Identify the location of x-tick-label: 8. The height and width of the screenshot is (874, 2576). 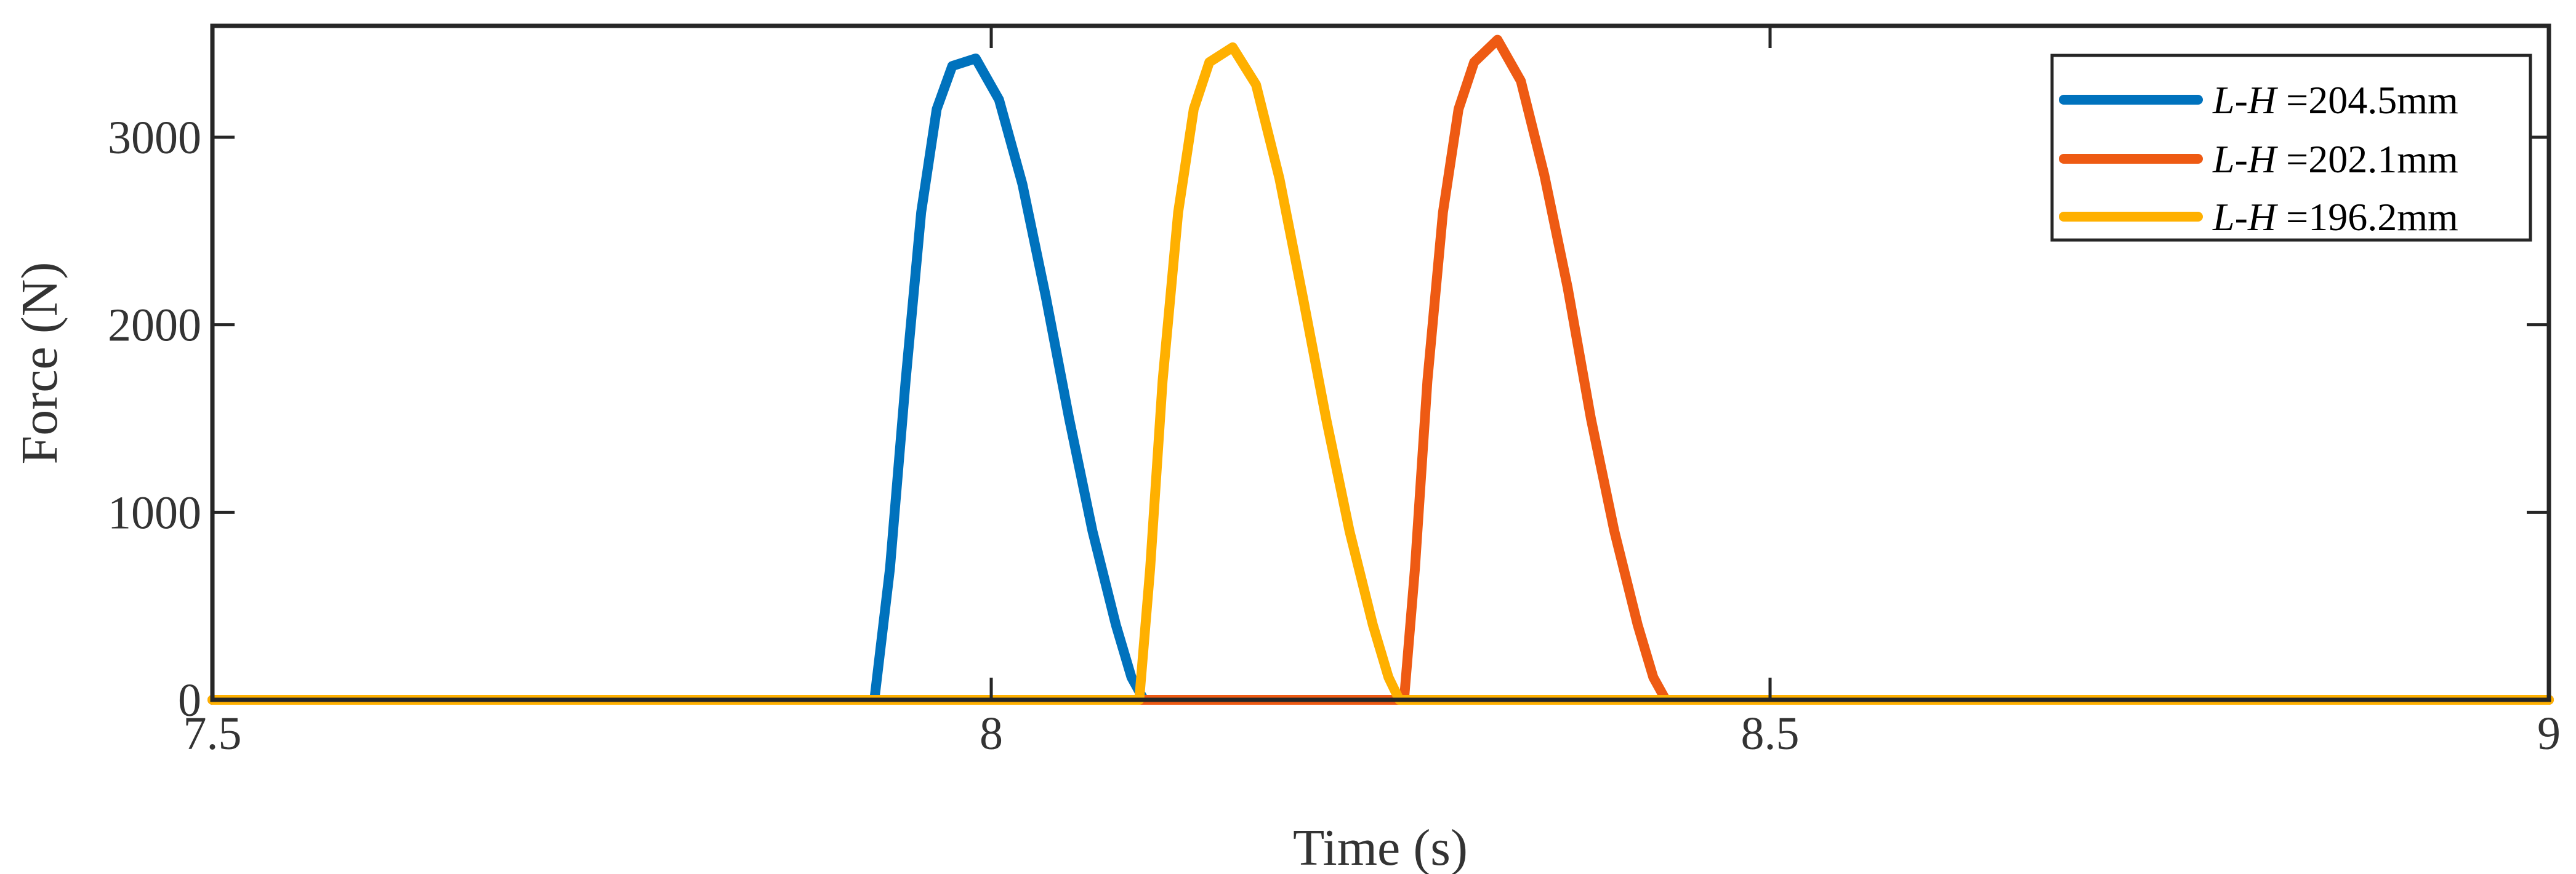
(991, 734).